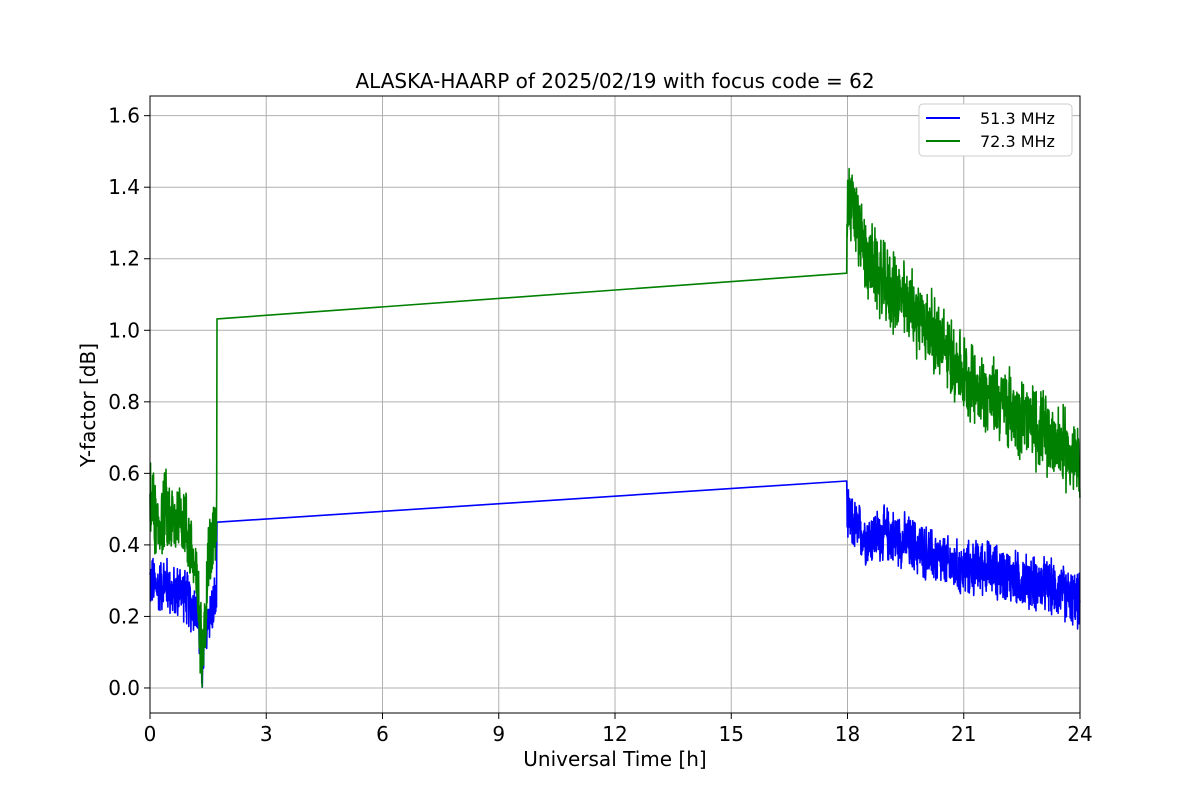 The image size is (1200, 800). Describe the element at coordinates (124, 473) in the screenshot. I see `y-tick-label: 0.6` at that location.